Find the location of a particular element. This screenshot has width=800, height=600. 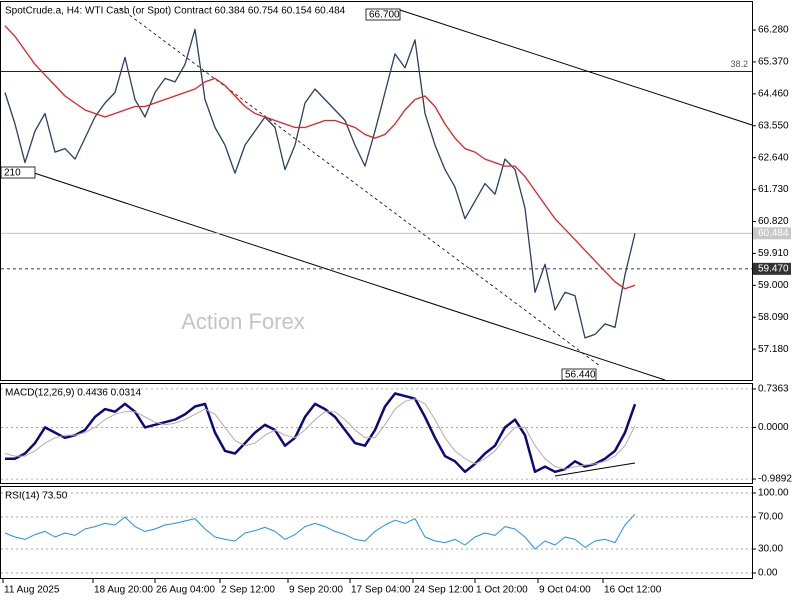

annotation: 56.440 is located at coordinates (580, 375).